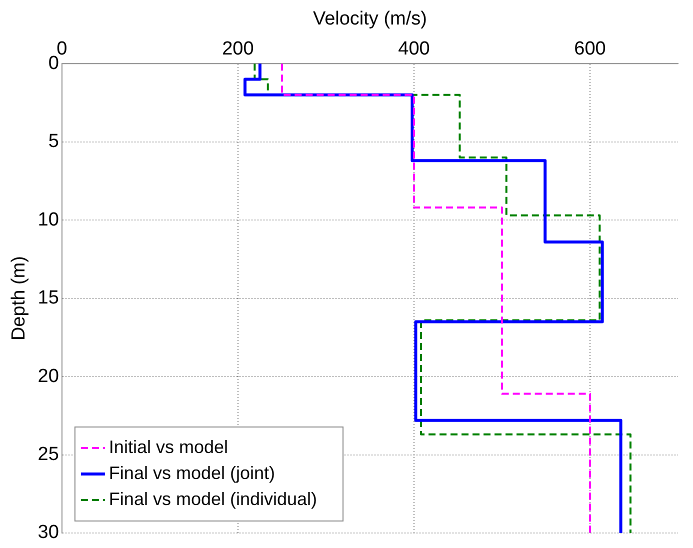 This screenshot has width=693, height=548. Describe the element at coordinates (53, 141) in the screenshot. I see `y-tick-label: 5` at that location.